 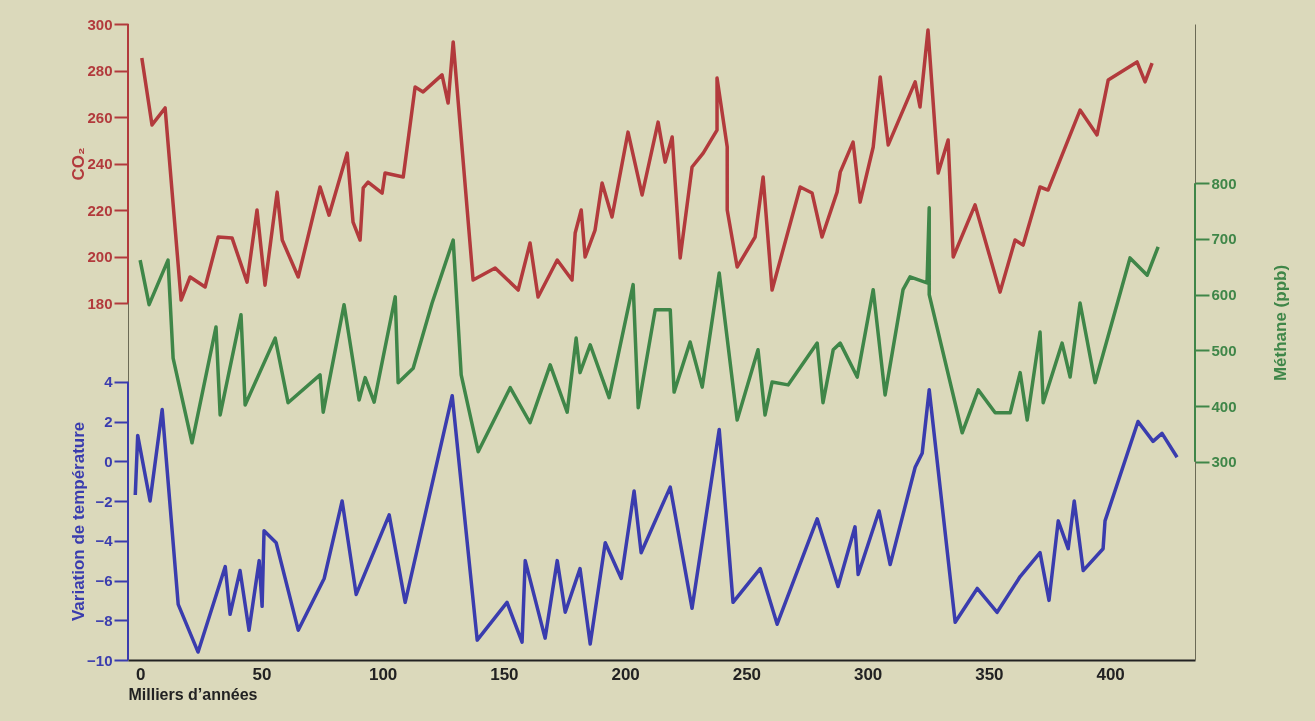 What do you see at coordinates (108, 461) in the screenshot?
I see `y-tick-label: 0` at bounding box center [108, 461].